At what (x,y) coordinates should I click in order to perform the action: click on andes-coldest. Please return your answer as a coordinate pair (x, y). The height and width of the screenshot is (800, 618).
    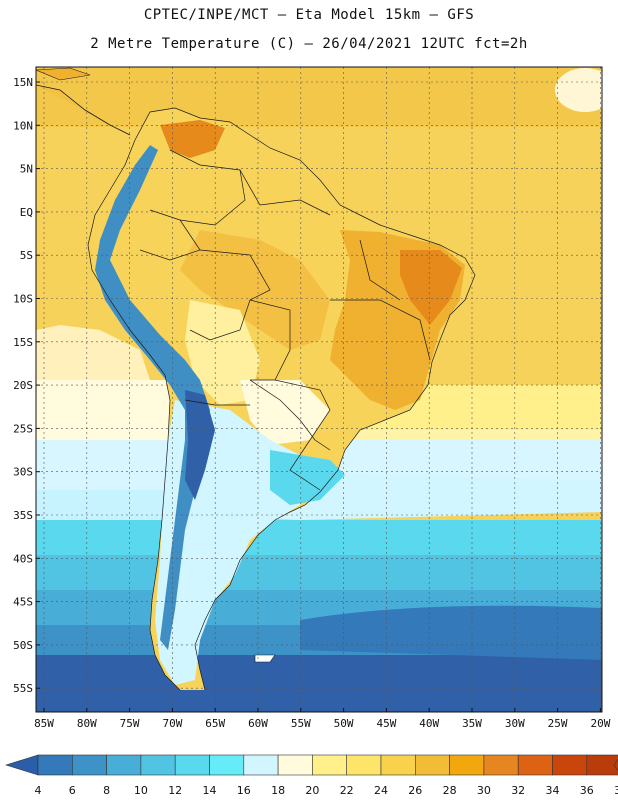
    Looking at the image, I should click on (200, 445).